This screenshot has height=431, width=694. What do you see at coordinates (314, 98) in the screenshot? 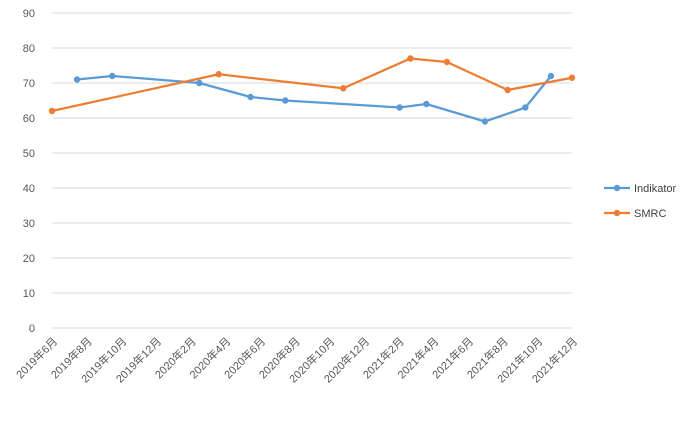
I see `series-line-indikator` at bounding box center [314, 98].